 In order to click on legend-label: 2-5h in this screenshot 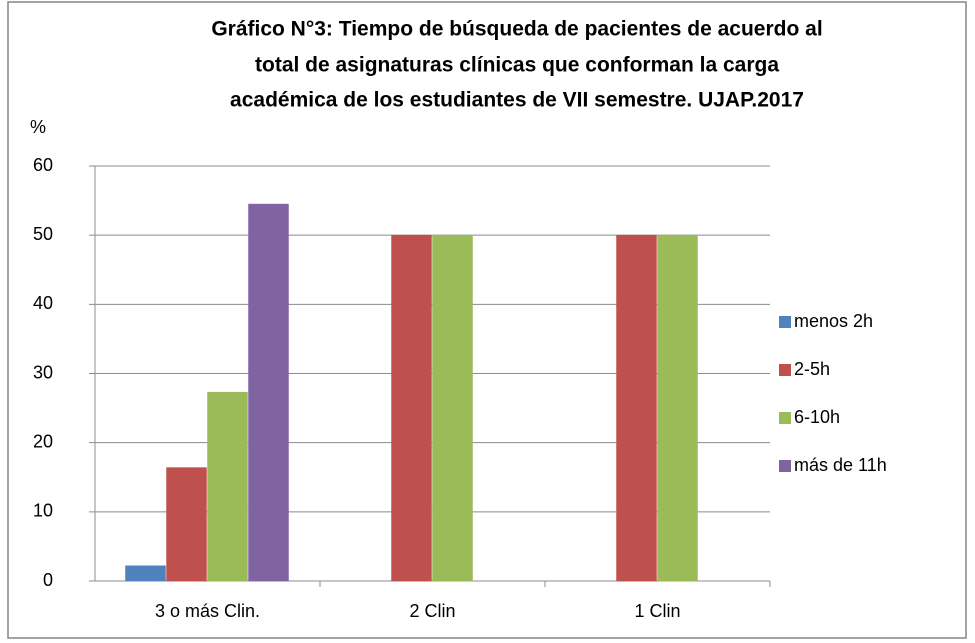, I will do `click(812, 369)`.